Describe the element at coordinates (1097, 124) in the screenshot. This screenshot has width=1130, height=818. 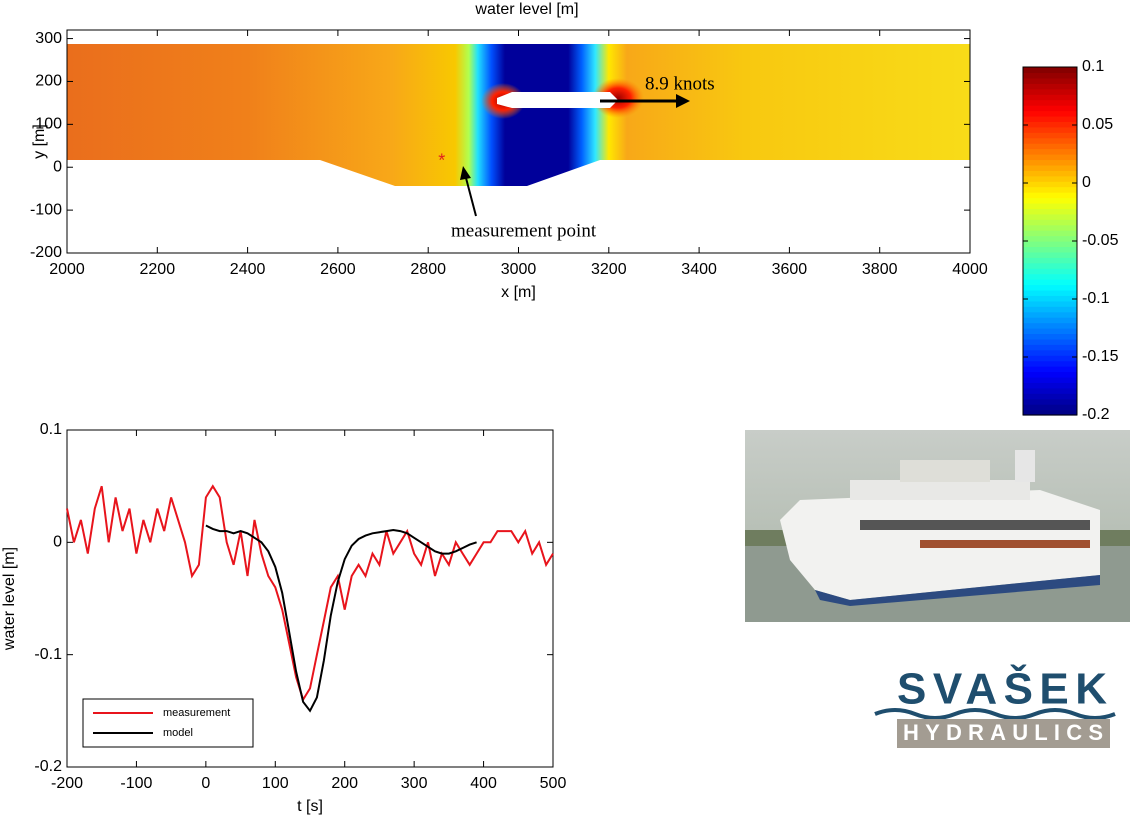
I see `colorbar-tick-label: 0.05` at that location.